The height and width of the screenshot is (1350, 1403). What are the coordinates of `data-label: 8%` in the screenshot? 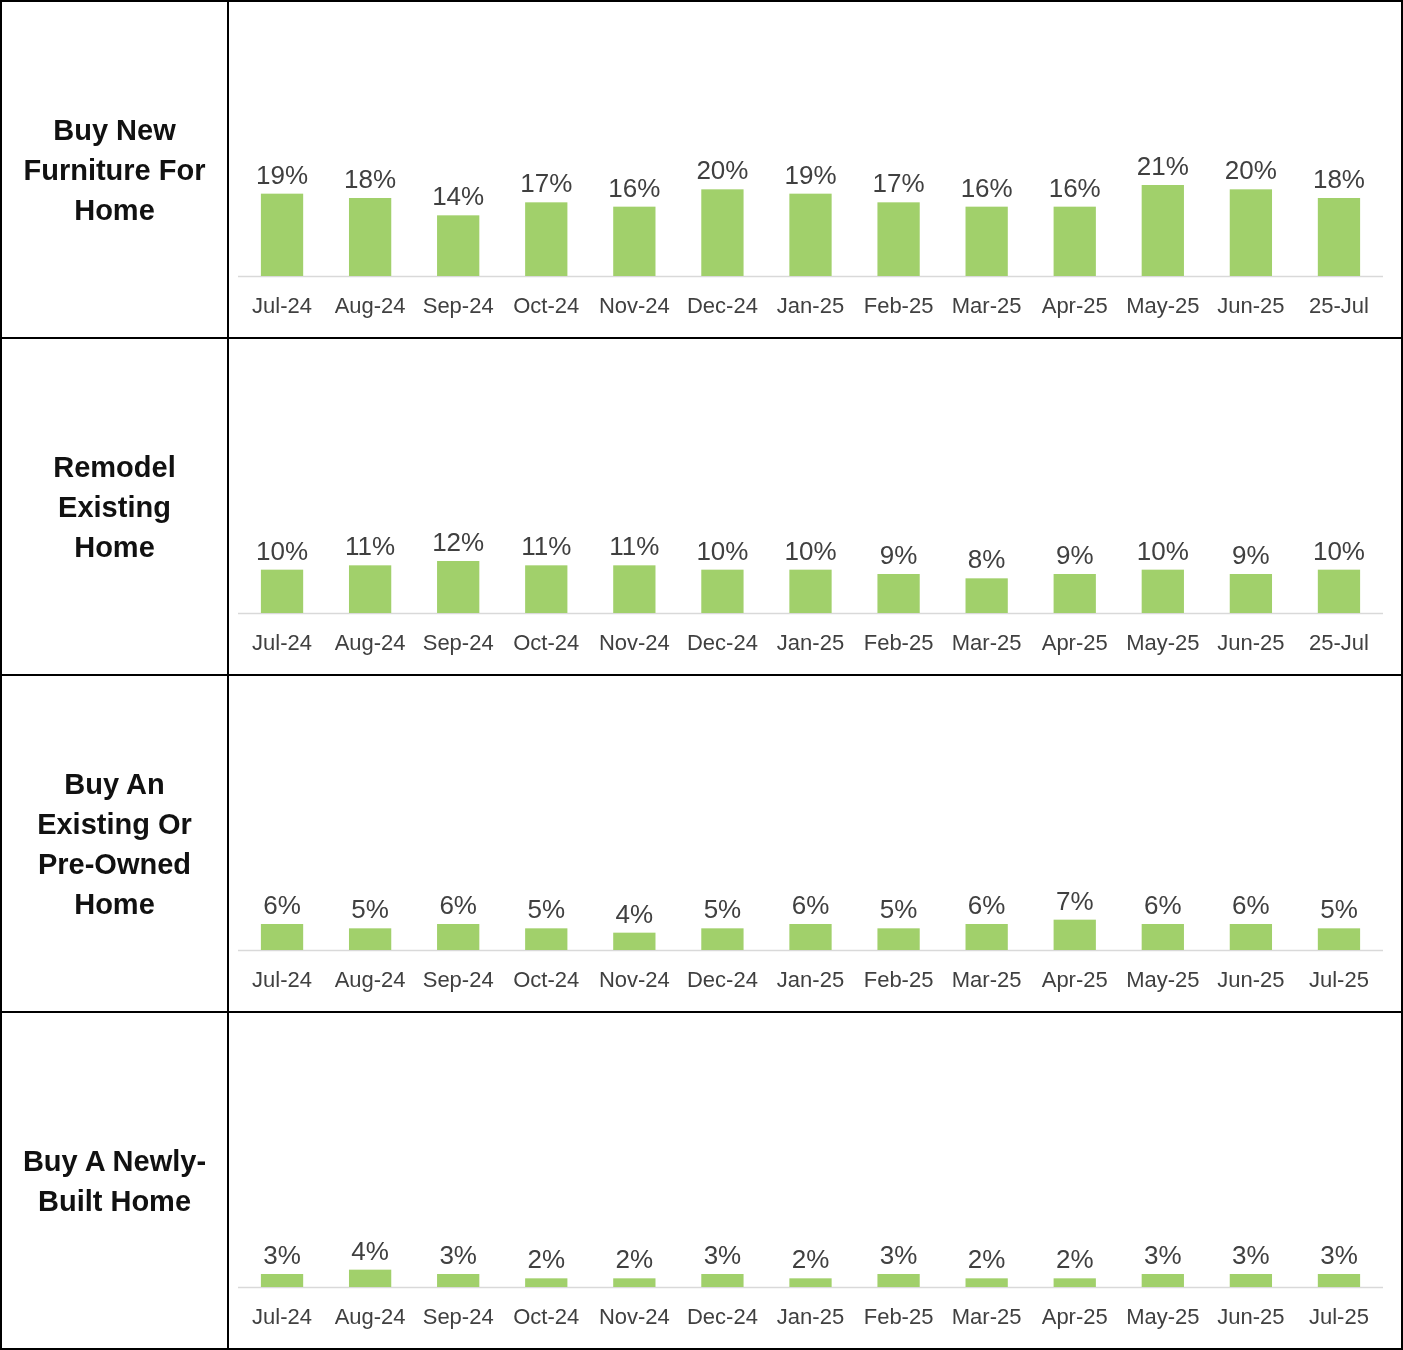 It's located at (986, 559).